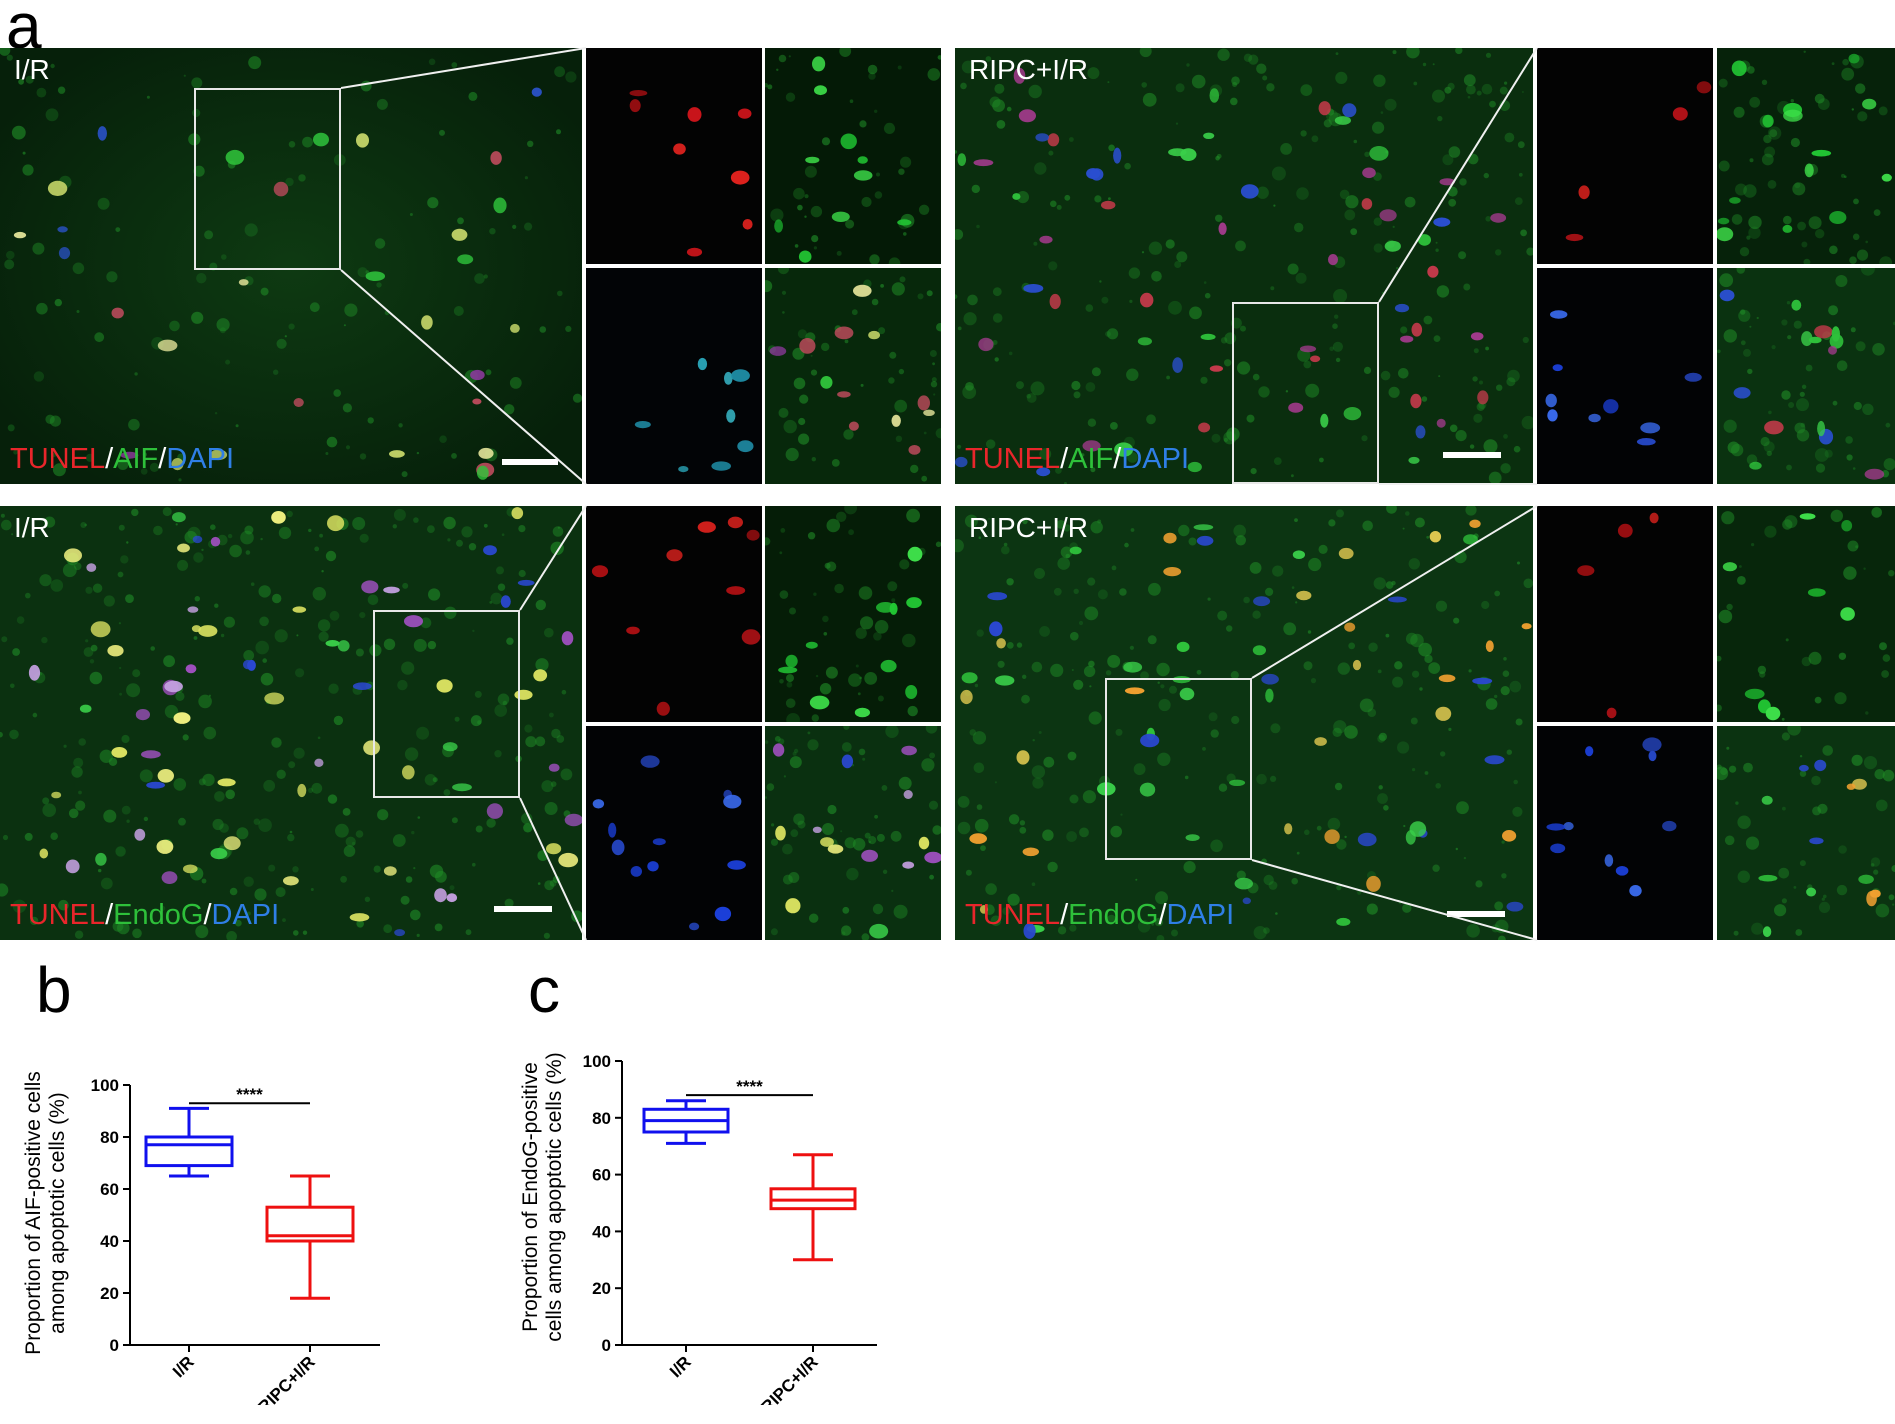 This screenshot has width=1895, height=1424. Describe the element at coordinates (122, 459) in the screenshot. I see `stain-legend: TUNEL/AIF/DAPI` at that location.